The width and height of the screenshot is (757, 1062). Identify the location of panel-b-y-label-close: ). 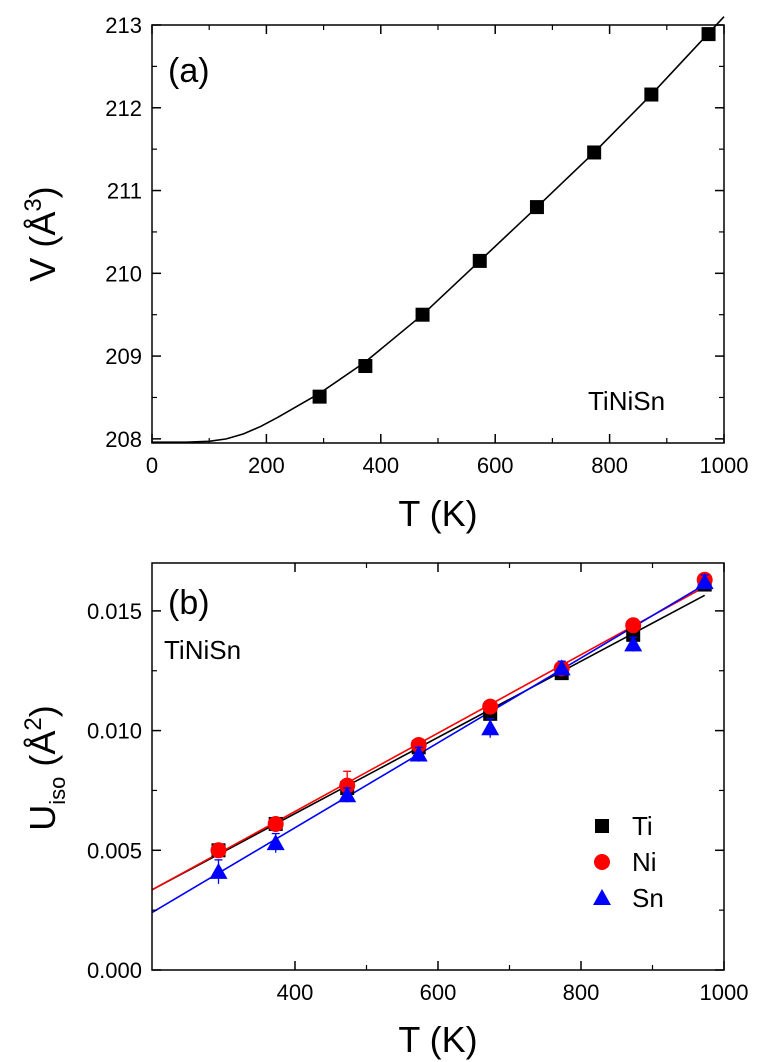
(42, 711).